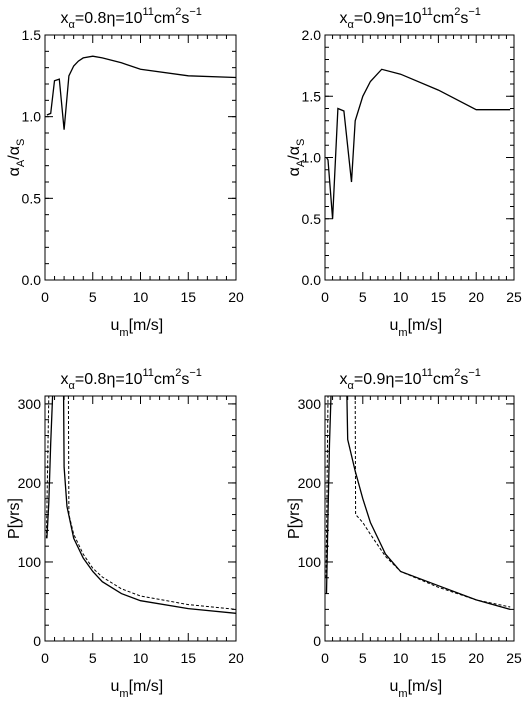  I want to click on y-tick-label: 300, so click(30, 404).